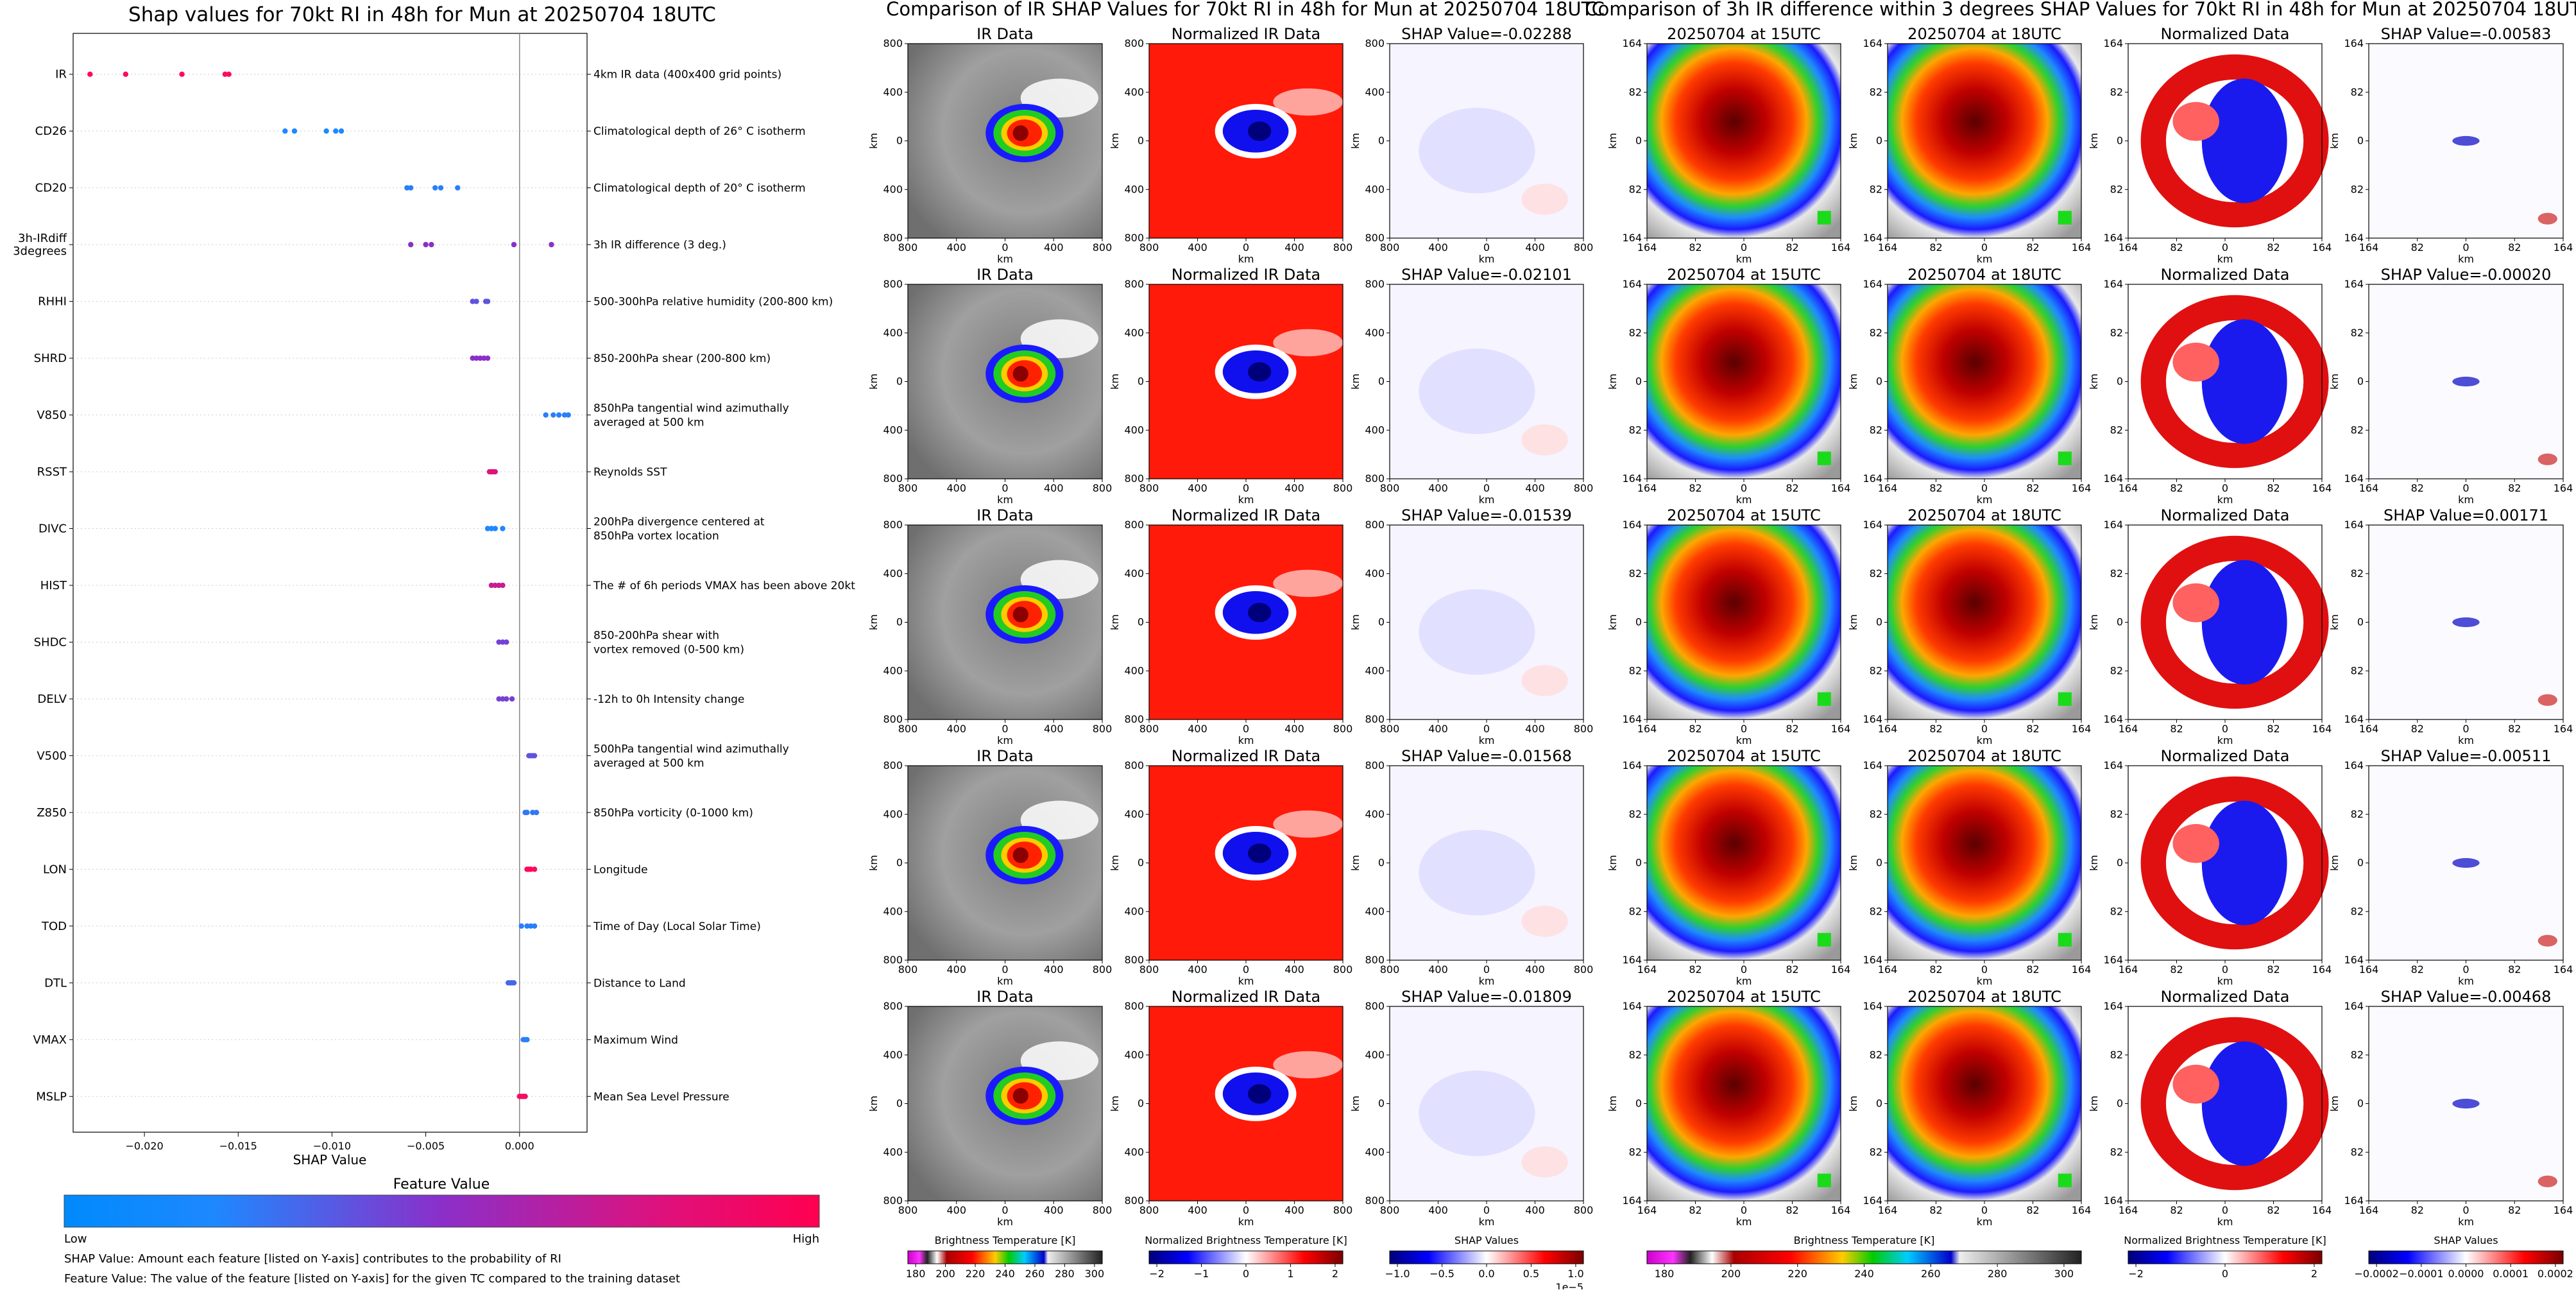 This screenshot has width=2576, height=1292. Describe the element at coordinates (1544, 1162) in the screenshot. I see `shap-red-patch` at that location.